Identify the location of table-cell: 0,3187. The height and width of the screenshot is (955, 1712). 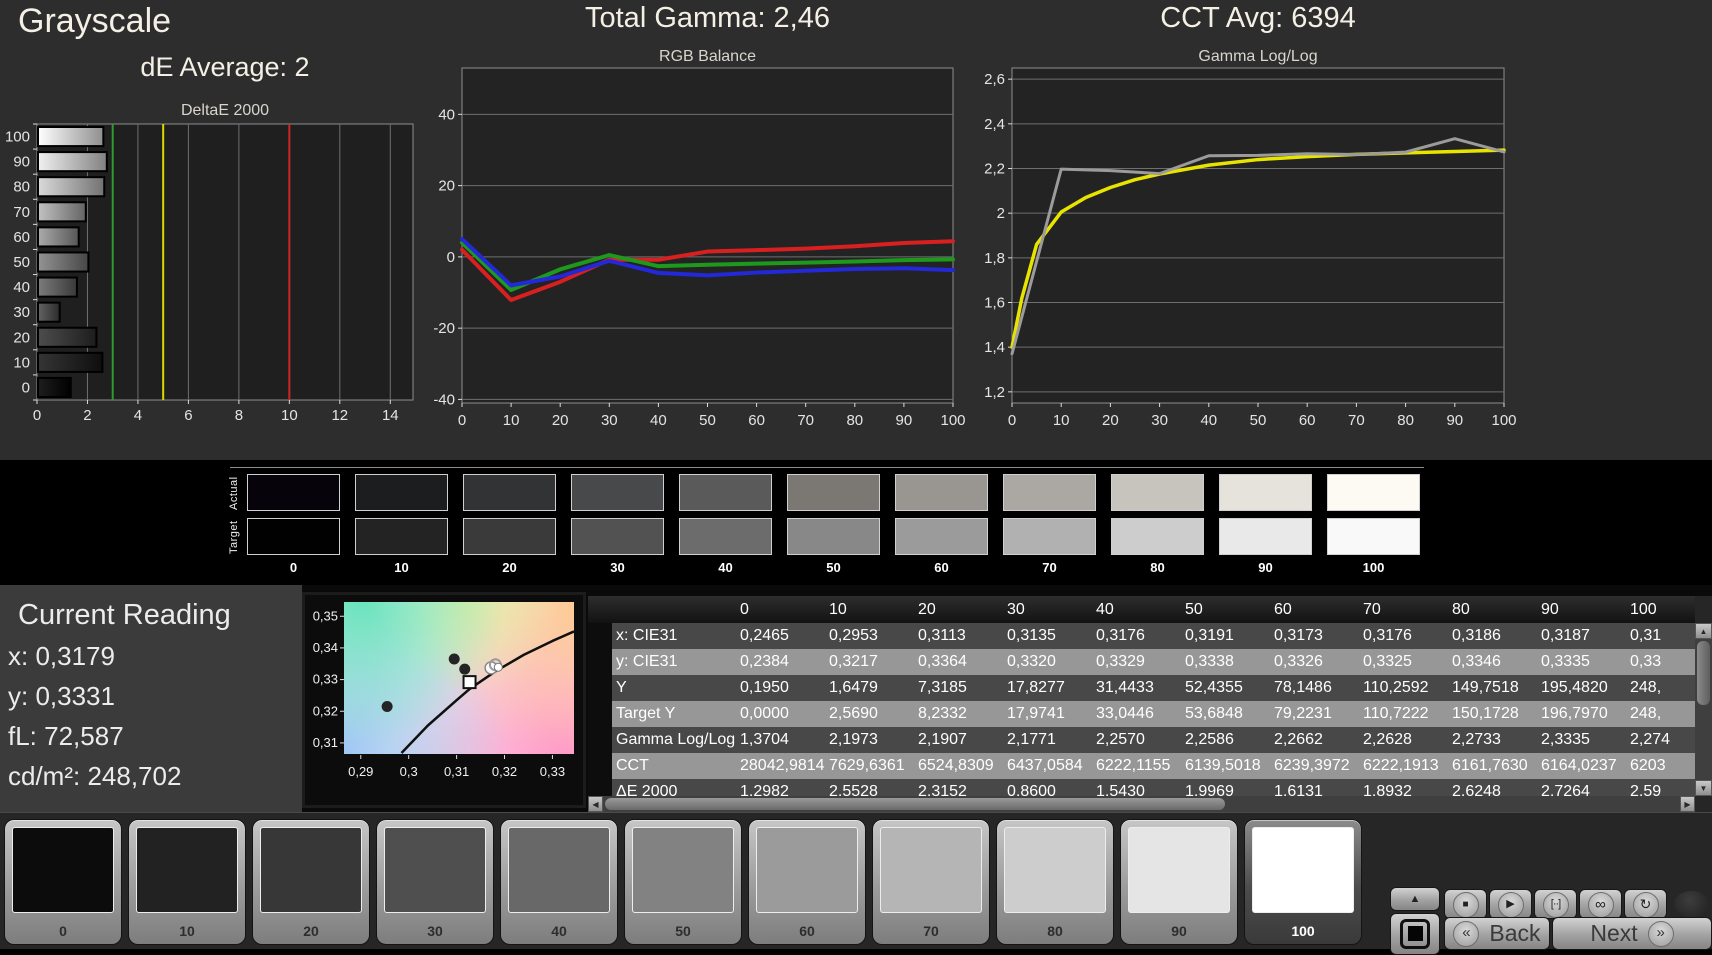
(1565, 635).